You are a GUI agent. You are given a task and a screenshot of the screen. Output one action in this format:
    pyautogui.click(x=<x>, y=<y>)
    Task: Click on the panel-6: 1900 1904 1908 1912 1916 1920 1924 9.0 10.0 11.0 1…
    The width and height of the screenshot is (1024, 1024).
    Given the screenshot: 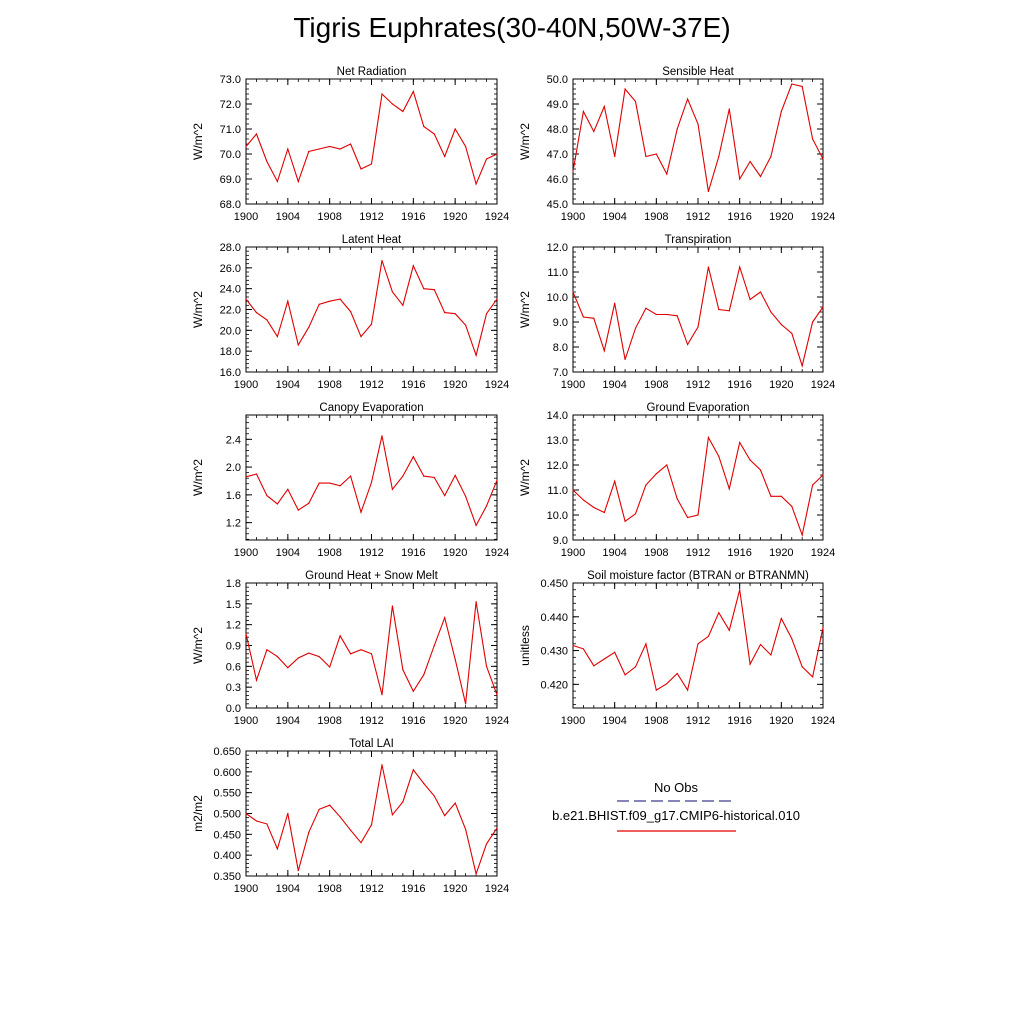 What is the action you would take?
    pyautogui.click(x=676, y=480)
    